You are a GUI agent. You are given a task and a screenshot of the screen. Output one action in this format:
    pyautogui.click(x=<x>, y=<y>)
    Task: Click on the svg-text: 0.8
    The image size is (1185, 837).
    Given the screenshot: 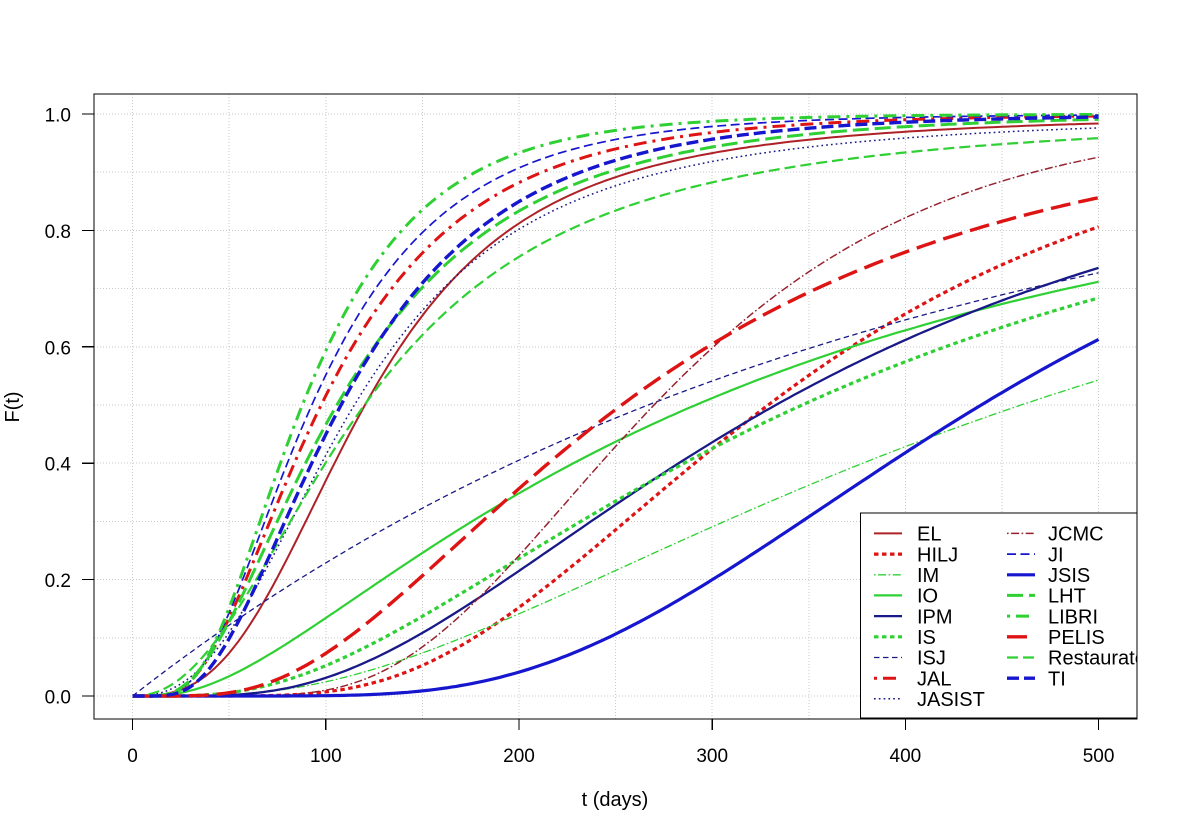 What is the action you would take?
    pyautogui.click(x=58, y=232)
    